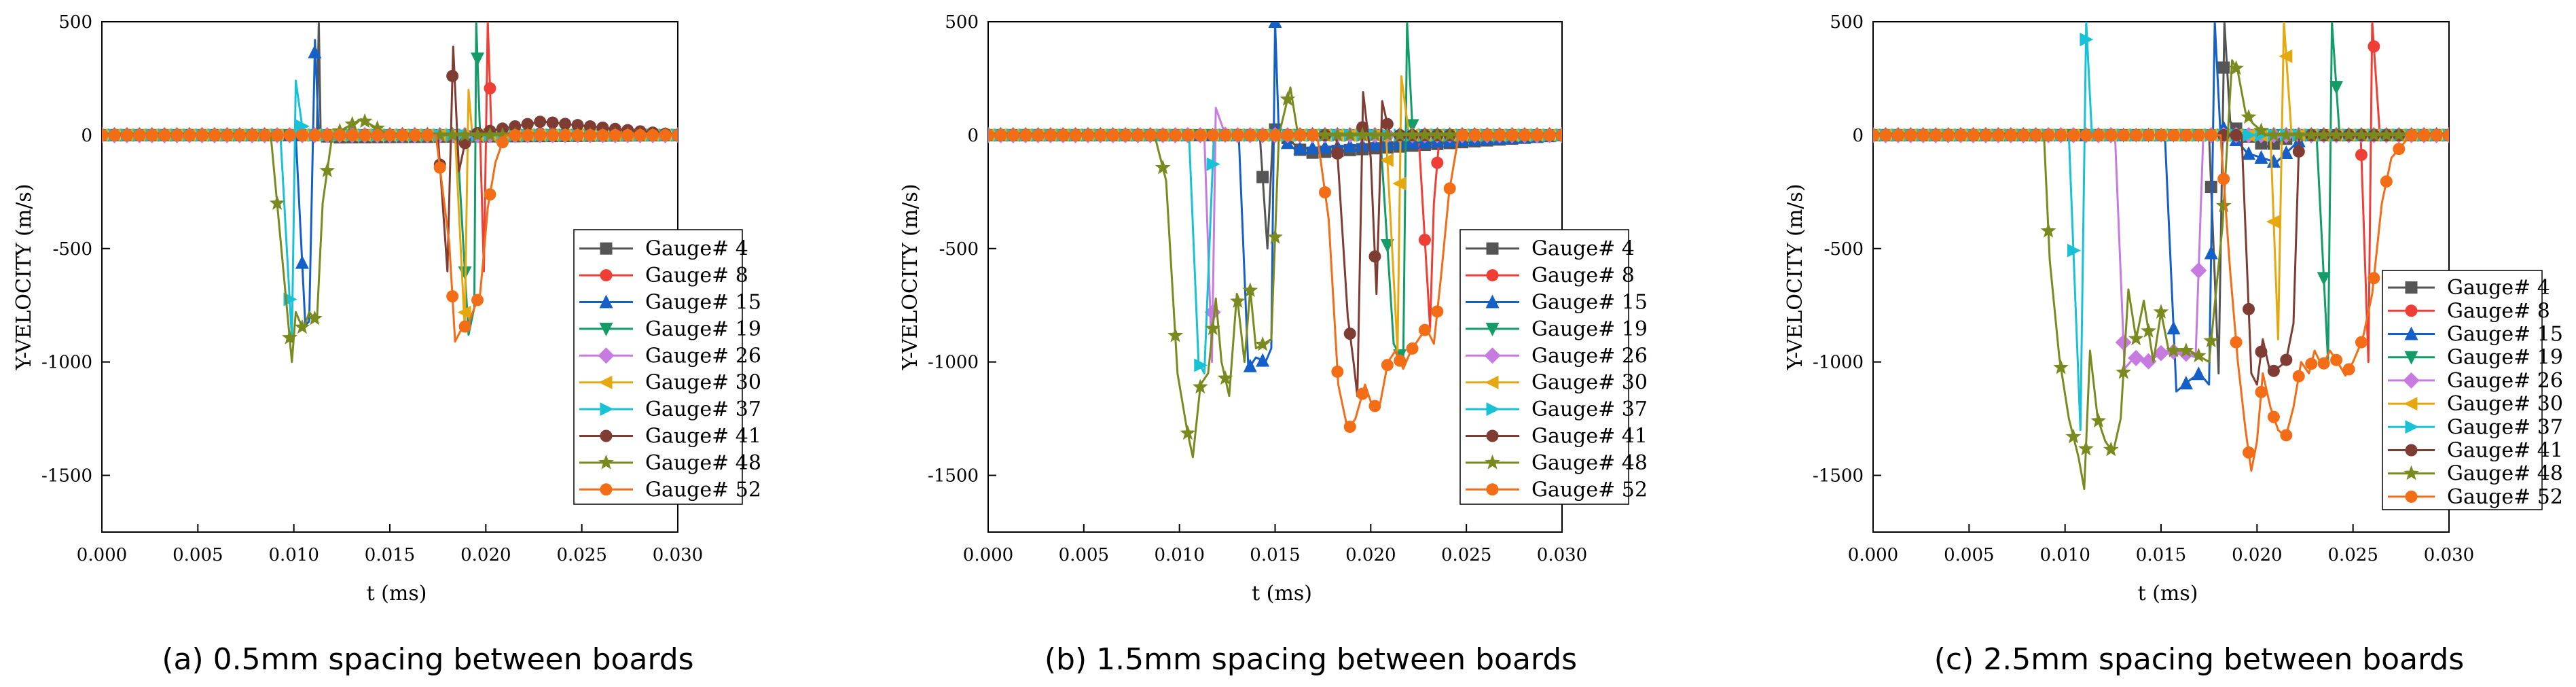 This screenshot has height=687, width=2576. I want to click on x-tick-label: 0.015, so click(2161, 555).